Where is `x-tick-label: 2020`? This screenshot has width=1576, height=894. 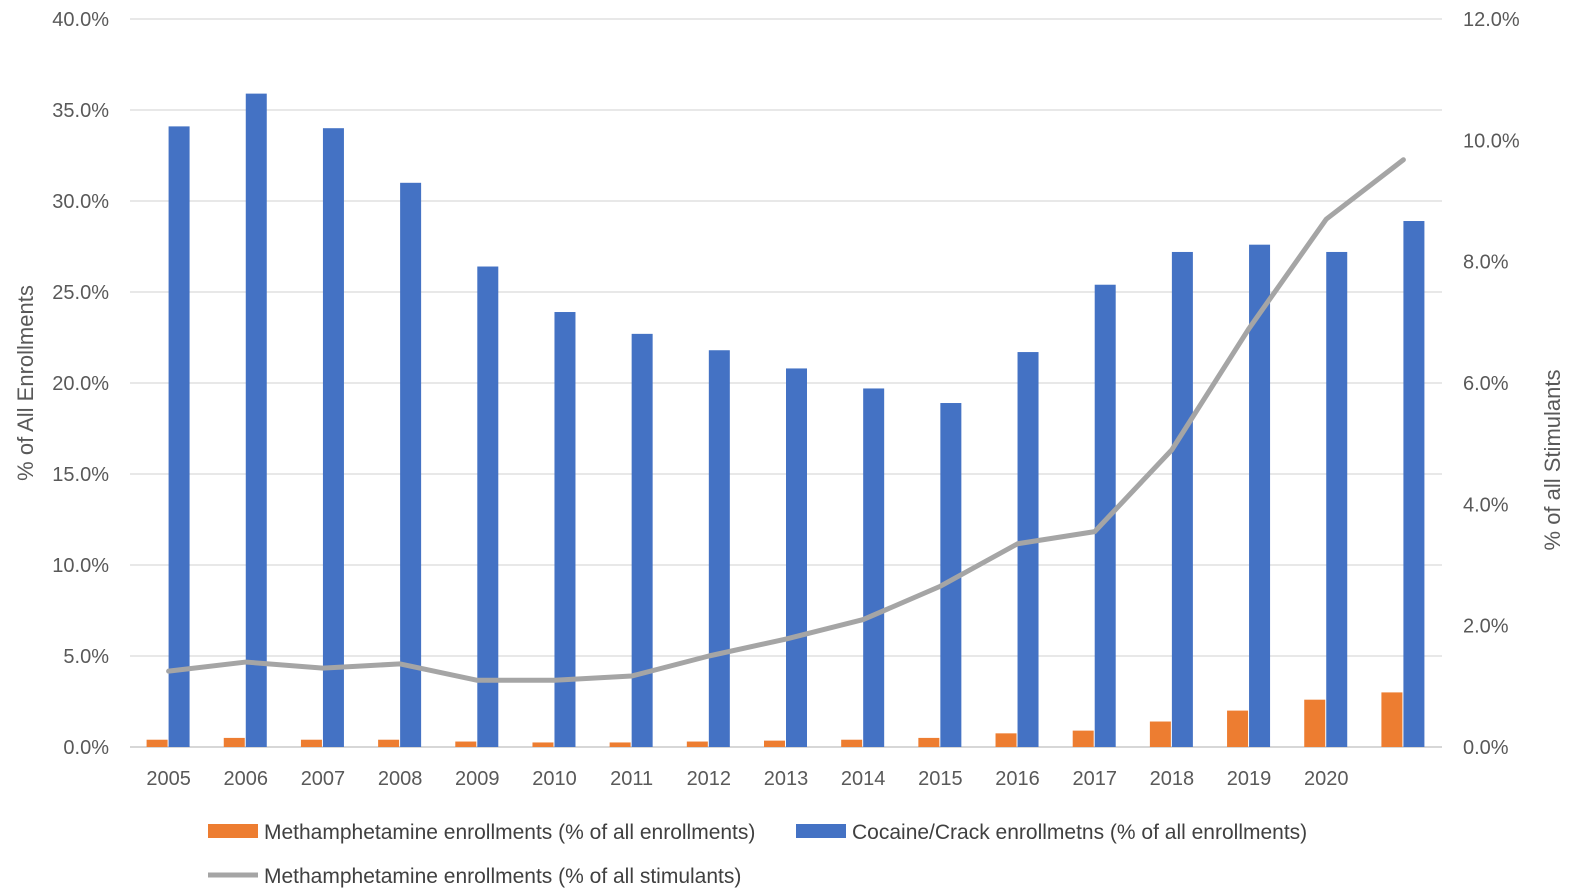
x-tick-label: 2020 is located at coordinates (1326, 779).